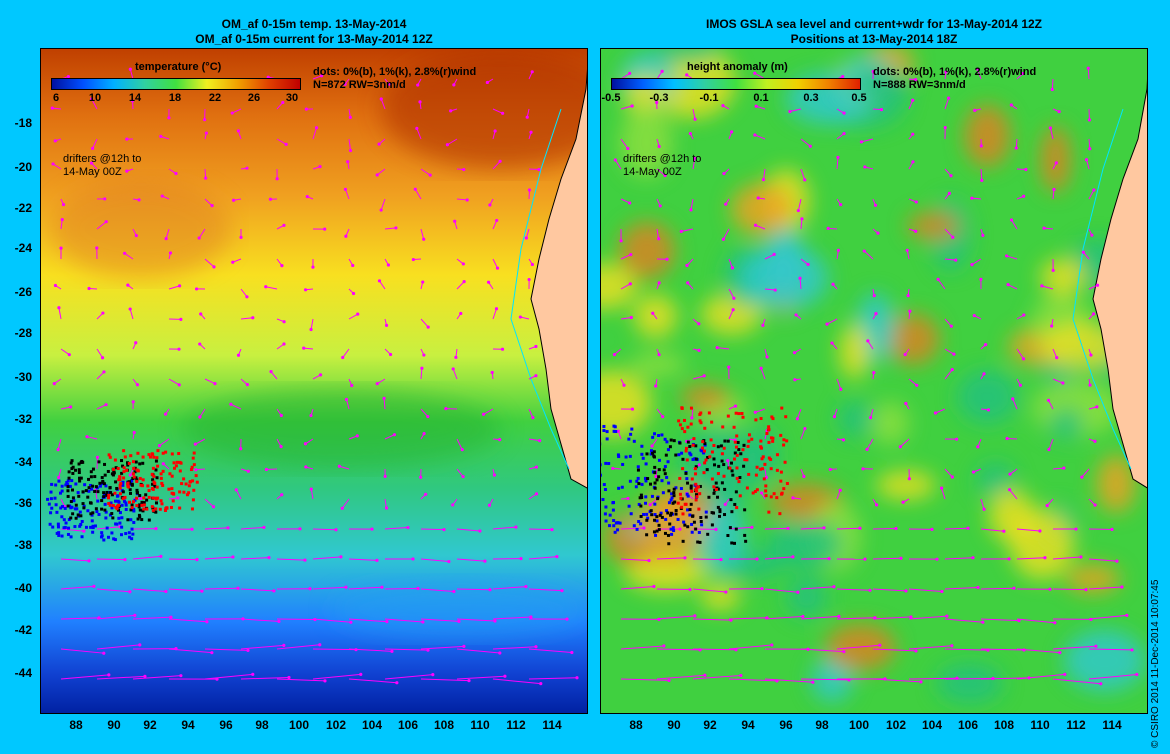 This screenshot has width=1170, height=754. What do you see at coordinates (736, 84) in the screenshot?
I see `height-anomaly-colorbar` at bounding box center [736, 84].